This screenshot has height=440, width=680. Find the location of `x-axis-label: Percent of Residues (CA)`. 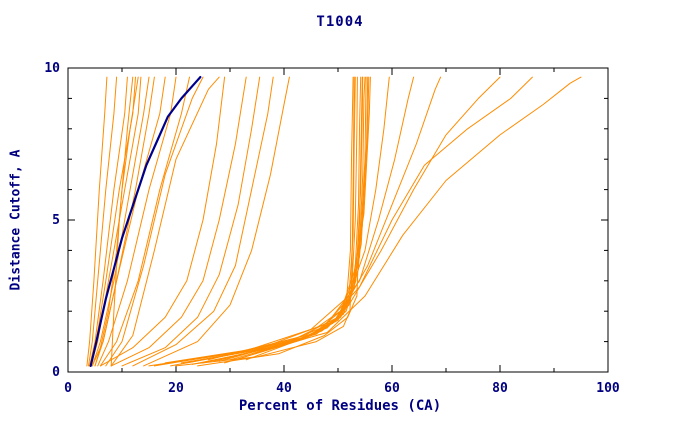

x-axis-label: Percent of Residues (CA) is located at coordinates (340, 406).